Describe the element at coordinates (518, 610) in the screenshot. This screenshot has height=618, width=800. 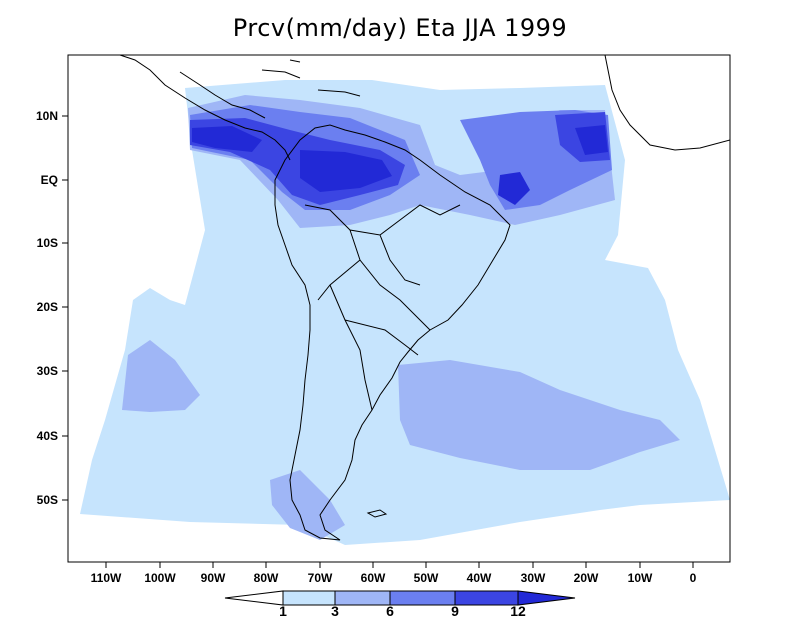
I see `colorbar-label: 12` at that location.